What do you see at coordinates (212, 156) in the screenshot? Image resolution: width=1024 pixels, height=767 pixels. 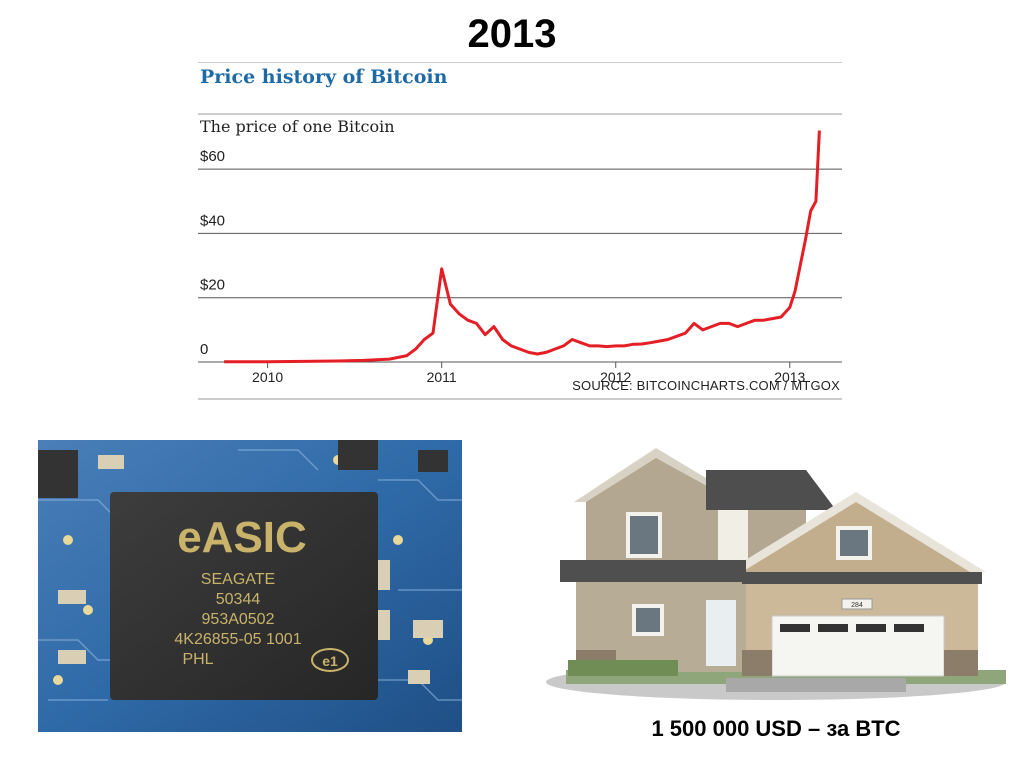 I see `y-tick-label: $60` at bounding box center [212, 156].